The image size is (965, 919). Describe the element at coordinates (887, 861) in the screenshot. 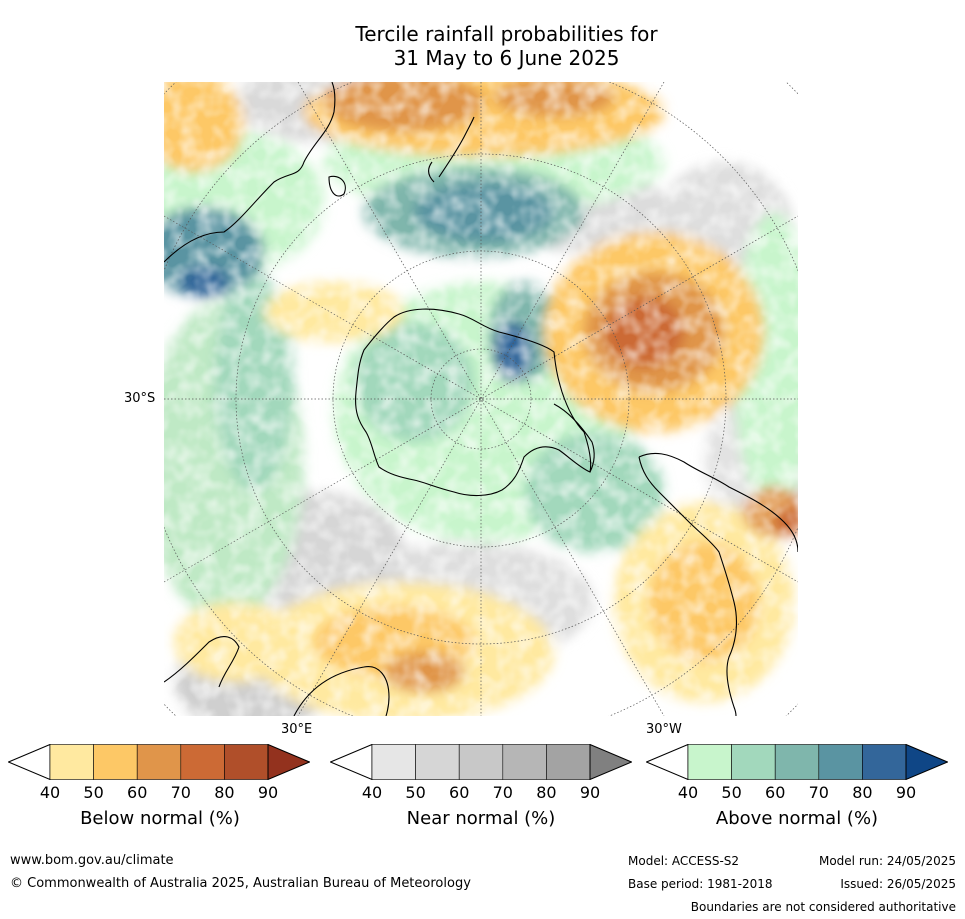

I see `model-run-text: Model run: 24/05/2025` at that location.